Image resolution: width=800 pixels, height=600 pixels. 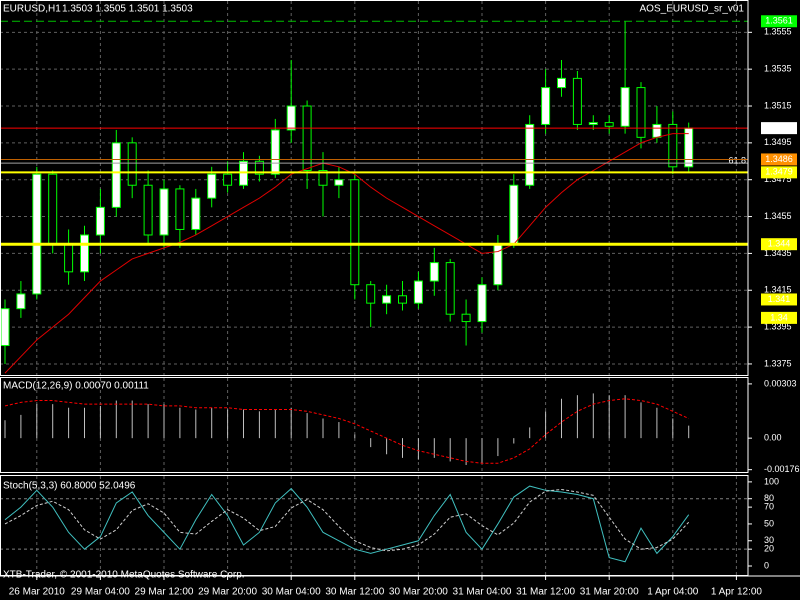 What do you see at coordinates (482, 592) in the screenshot?
I see `x-tick-label: 31 Mar 04:00` at bounding box center [482, 592].